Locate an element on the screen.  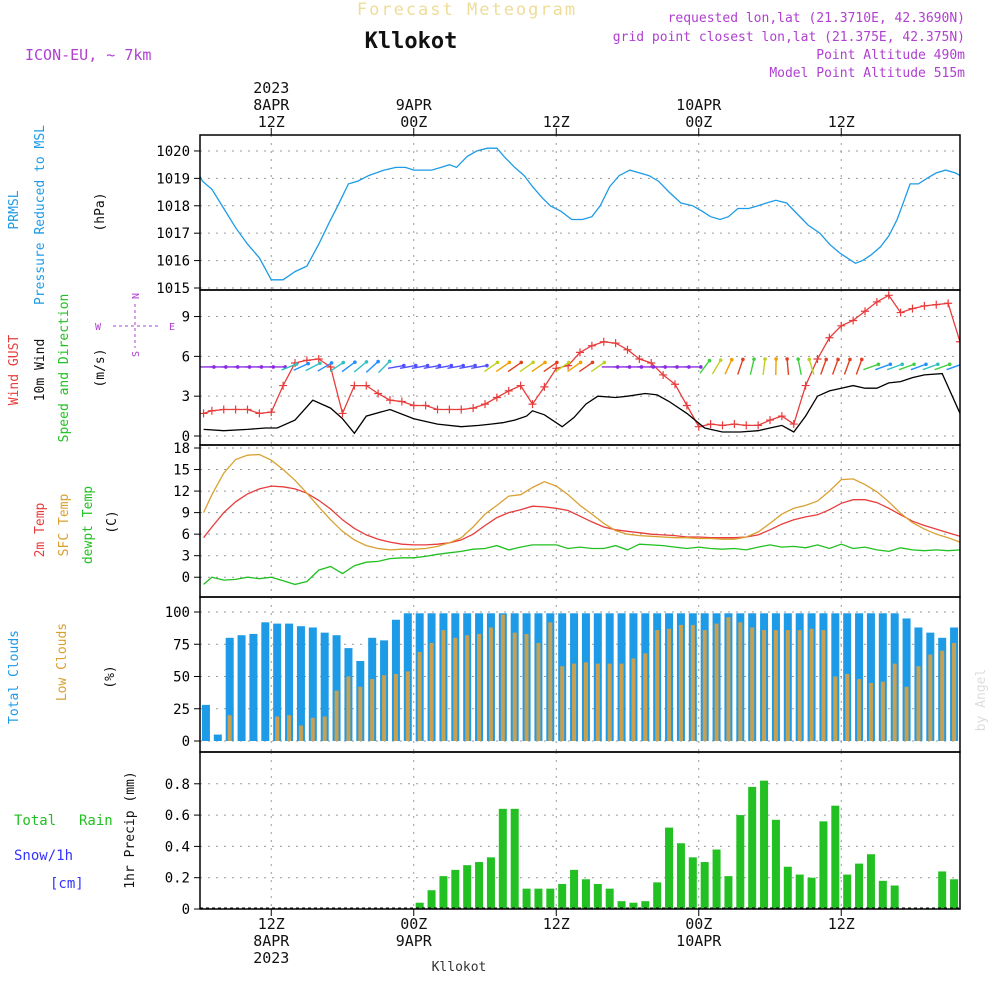
y-tick-label: 100 is located at coordinates (177, 613).